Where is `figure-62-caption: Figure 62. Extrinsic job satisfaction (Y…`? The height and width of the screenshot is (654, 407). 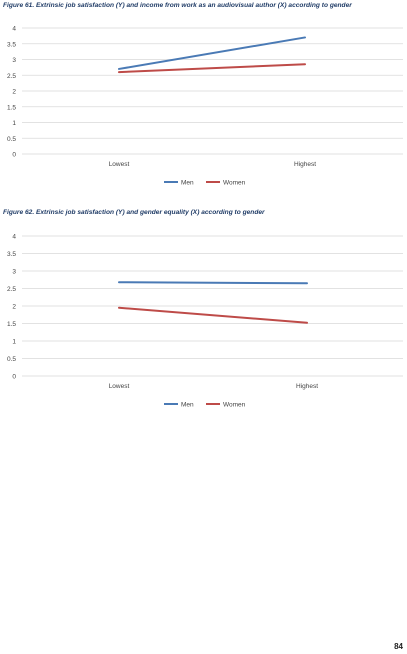
figure-62-caption: Figure 62. Extrinsic job satisfaction (Y… is located at coordinates (134, 212).